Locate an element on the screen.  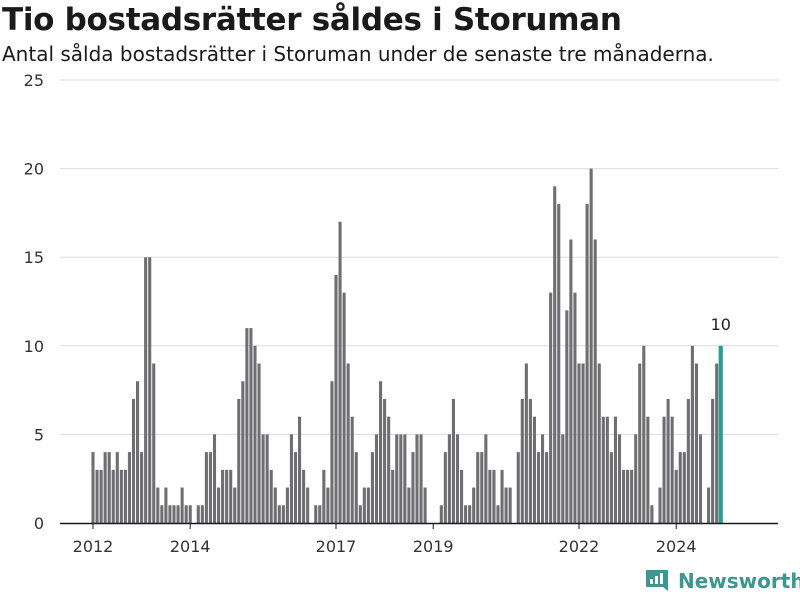
y-tick-label: 15 is located at coordinates (34, 257).